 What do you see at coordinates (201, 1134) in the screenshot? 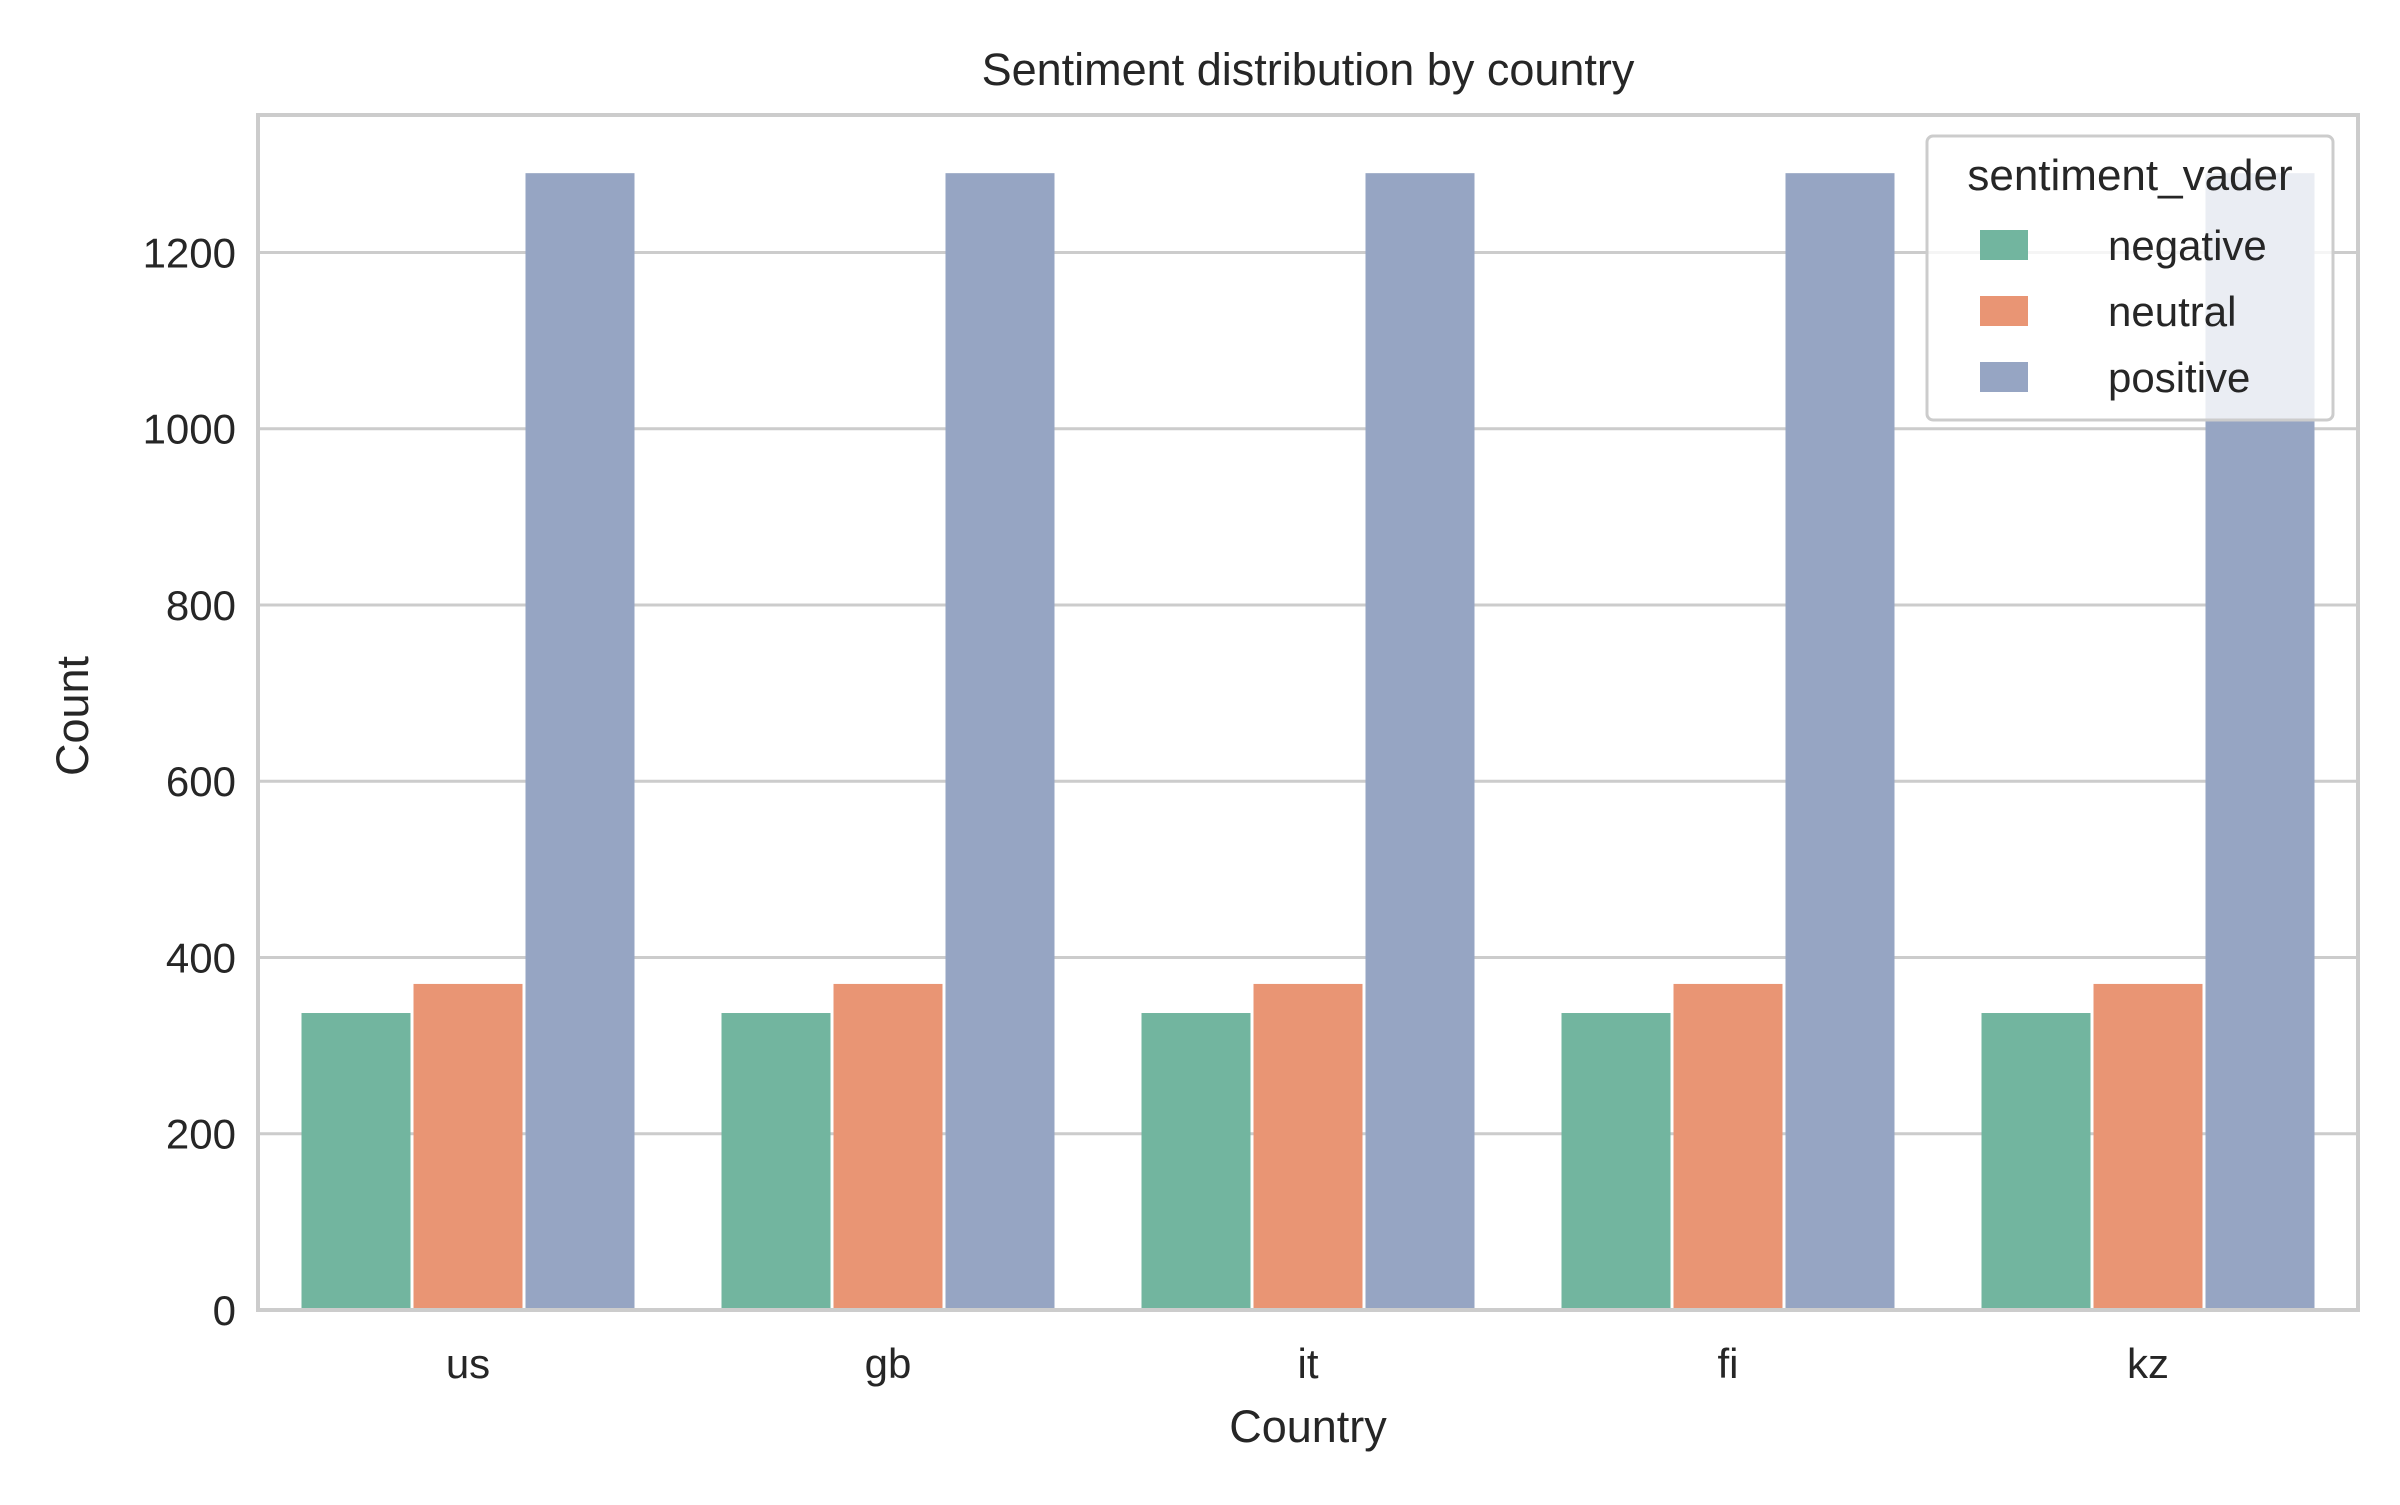
I see `y-tick-label: 200` at bounding box center [201, 1134].